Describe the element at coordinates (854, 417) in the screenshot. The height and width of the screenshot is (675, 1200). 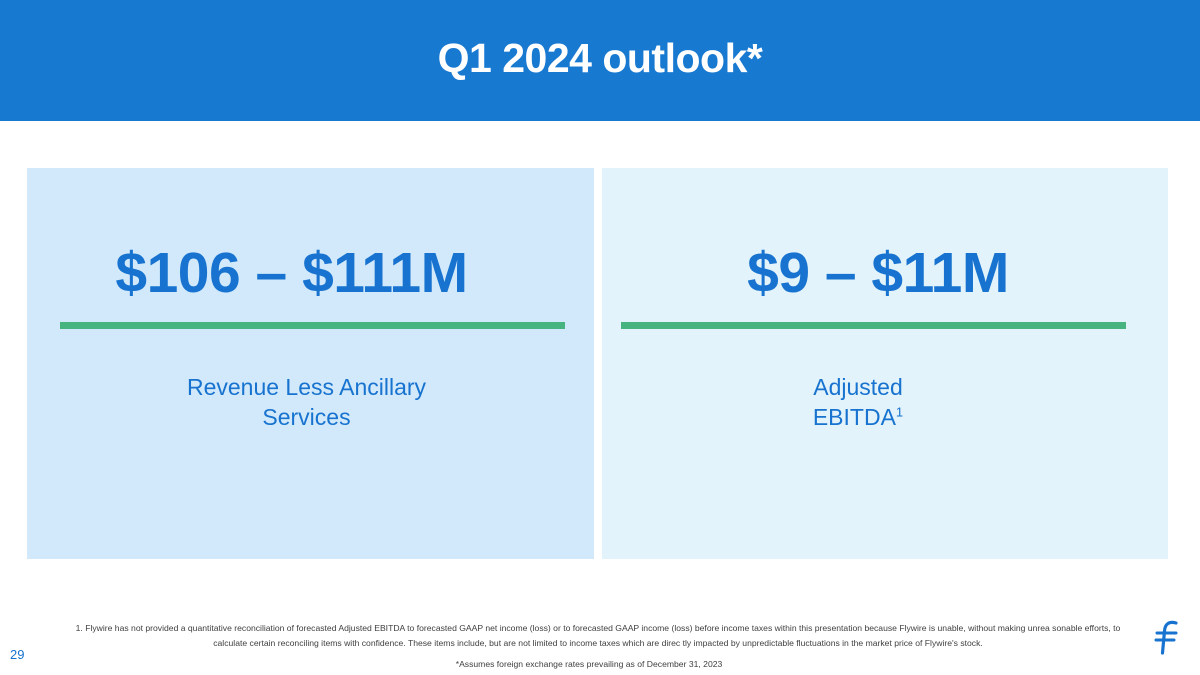
I see `metric-label-line2-text: EBITDA` at that location.